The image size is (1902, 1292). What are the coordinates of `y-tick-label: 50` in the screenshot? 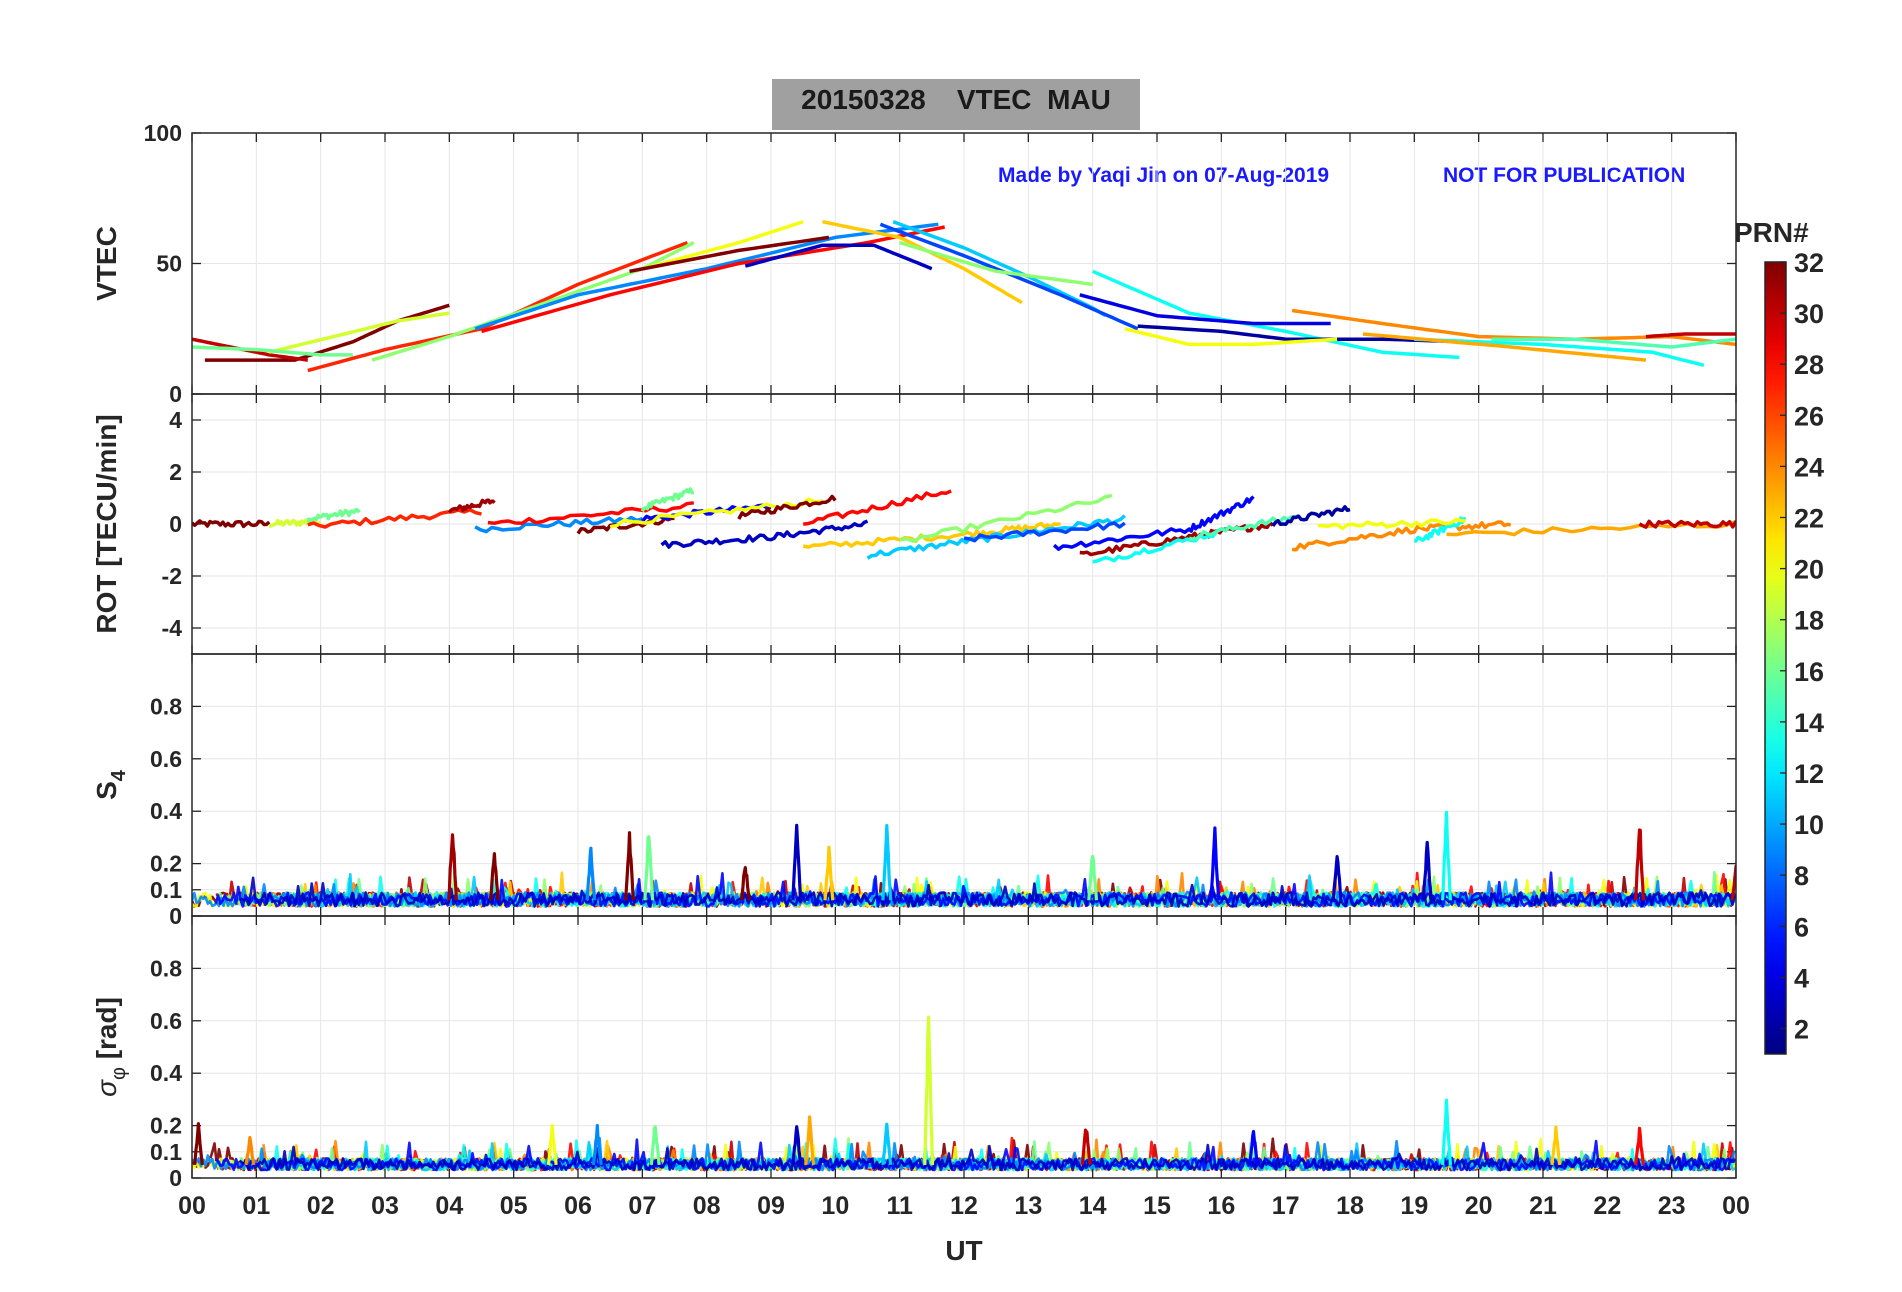 It's located at (169, 264).